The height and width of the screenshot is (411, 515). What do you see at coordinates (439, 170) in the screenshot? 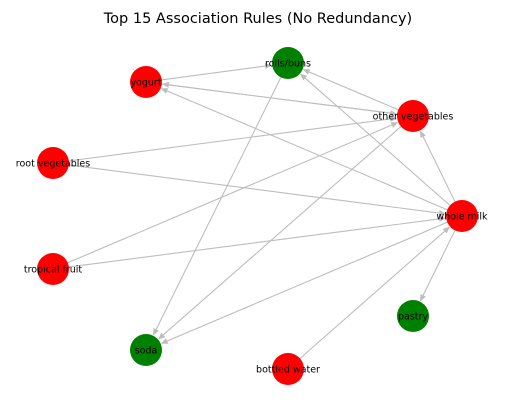
I see `edge-whole-milk-to-other-vegetables` at bounding box center [439, 170].